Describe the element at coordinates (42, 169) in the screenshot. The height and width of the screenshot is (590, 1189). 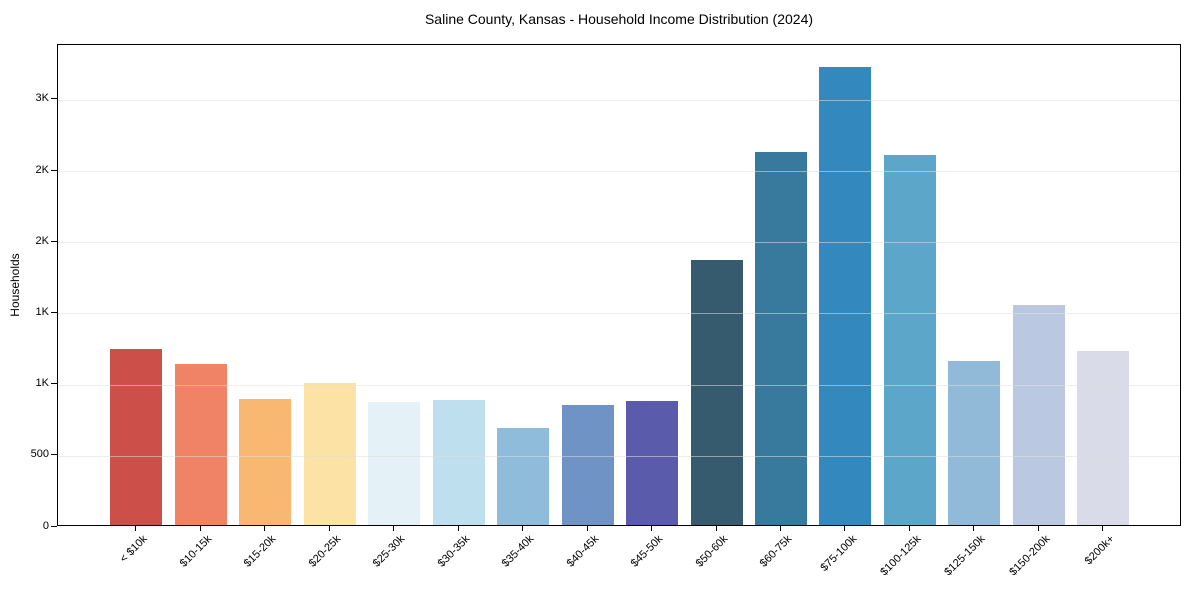
I see `y-tick-label-2500: 2K` at that location.